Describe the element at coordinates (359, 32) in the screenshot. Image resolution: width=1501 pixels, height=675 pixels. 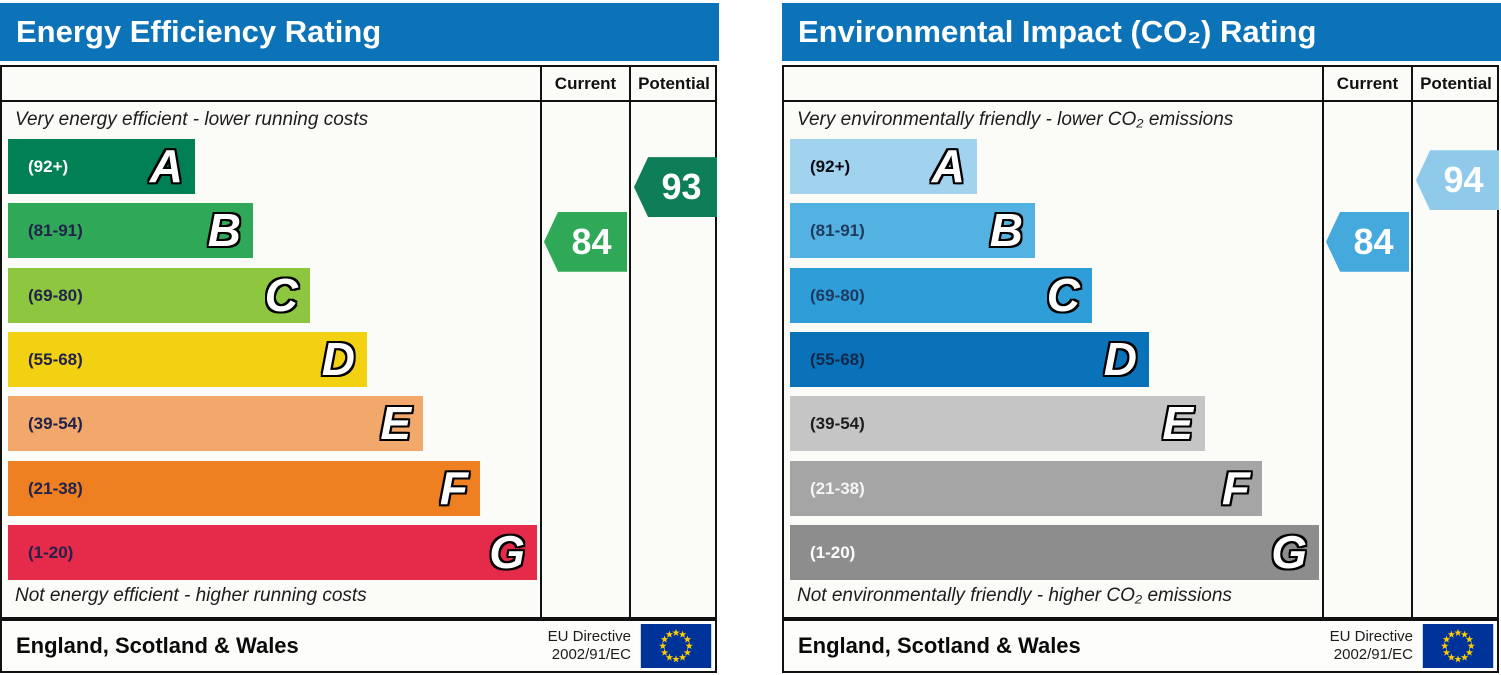
I see `panel-title: Energy Efficiency Rating` at that location.